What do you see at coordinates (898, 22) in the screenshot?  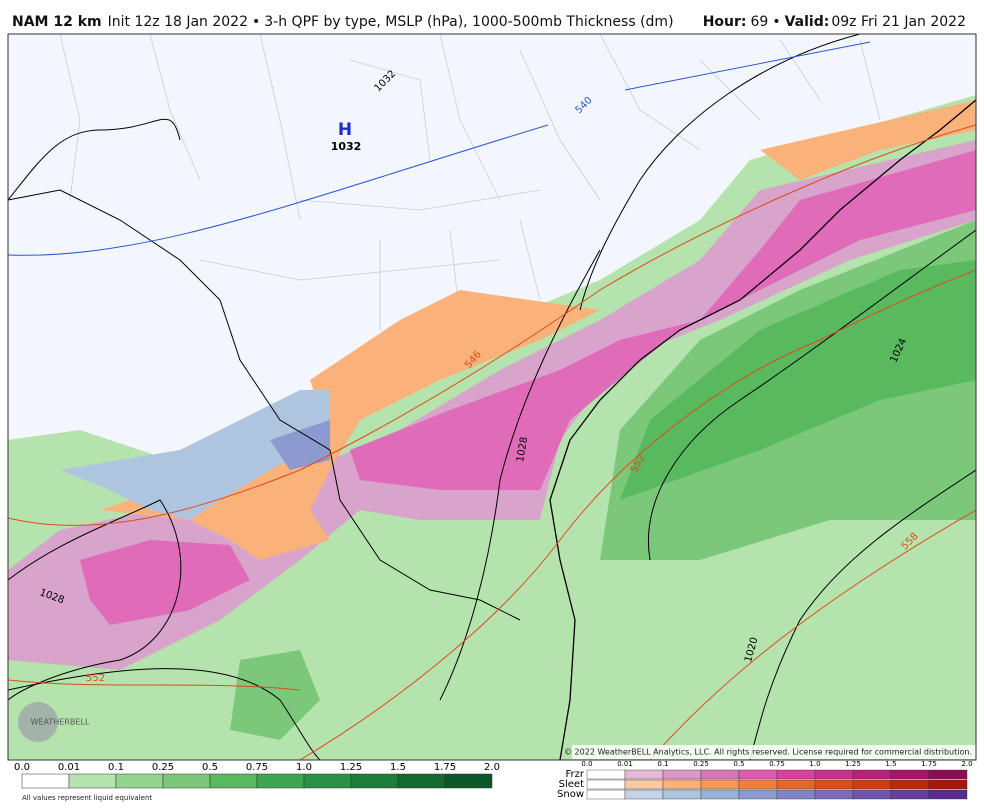 I see `valid: 09z Fri 21 Jan 2022` at bounding box center [898, 22].